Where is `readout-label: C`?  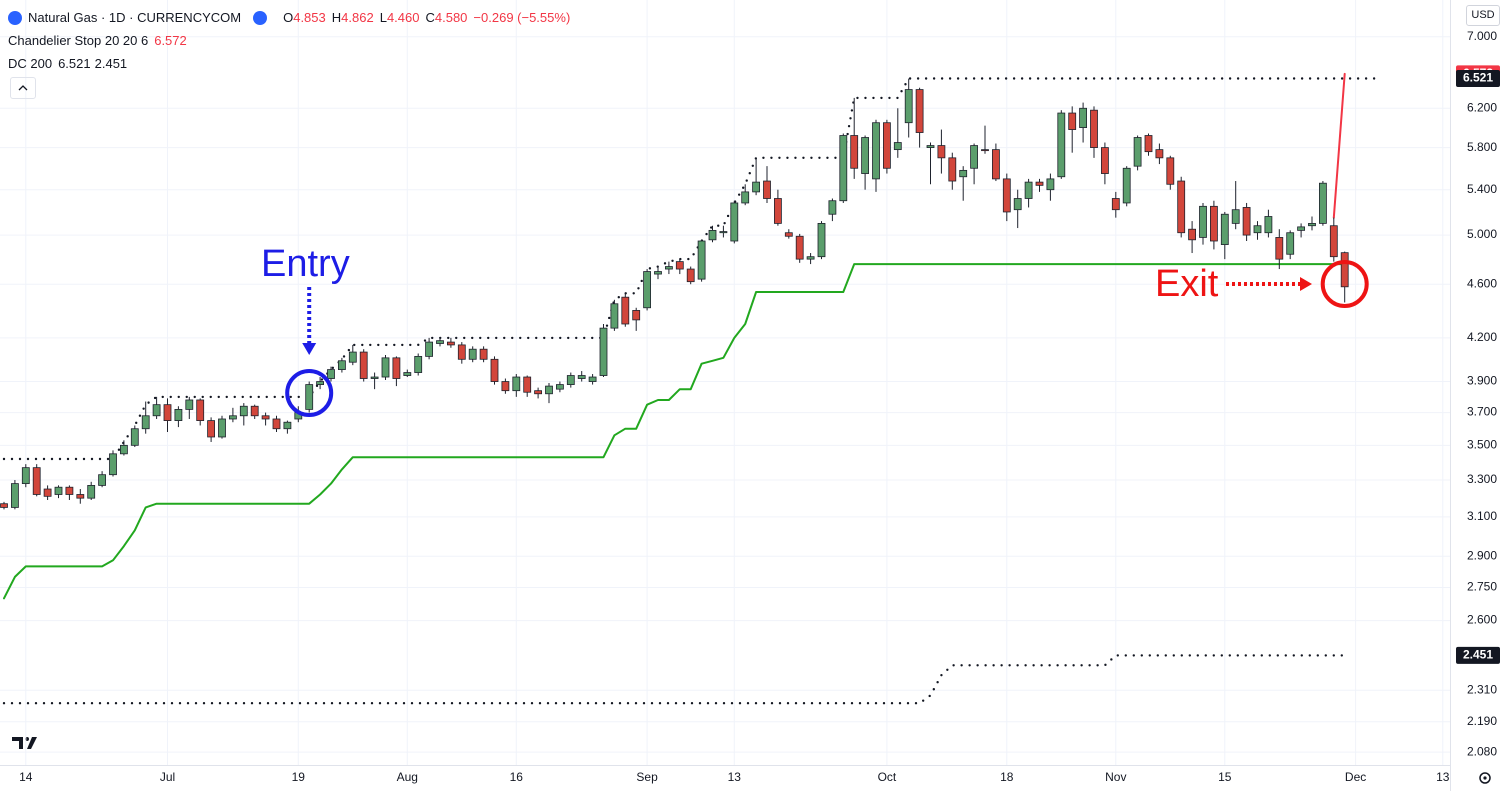 readout-label: C is located at coordinates (430, 17).